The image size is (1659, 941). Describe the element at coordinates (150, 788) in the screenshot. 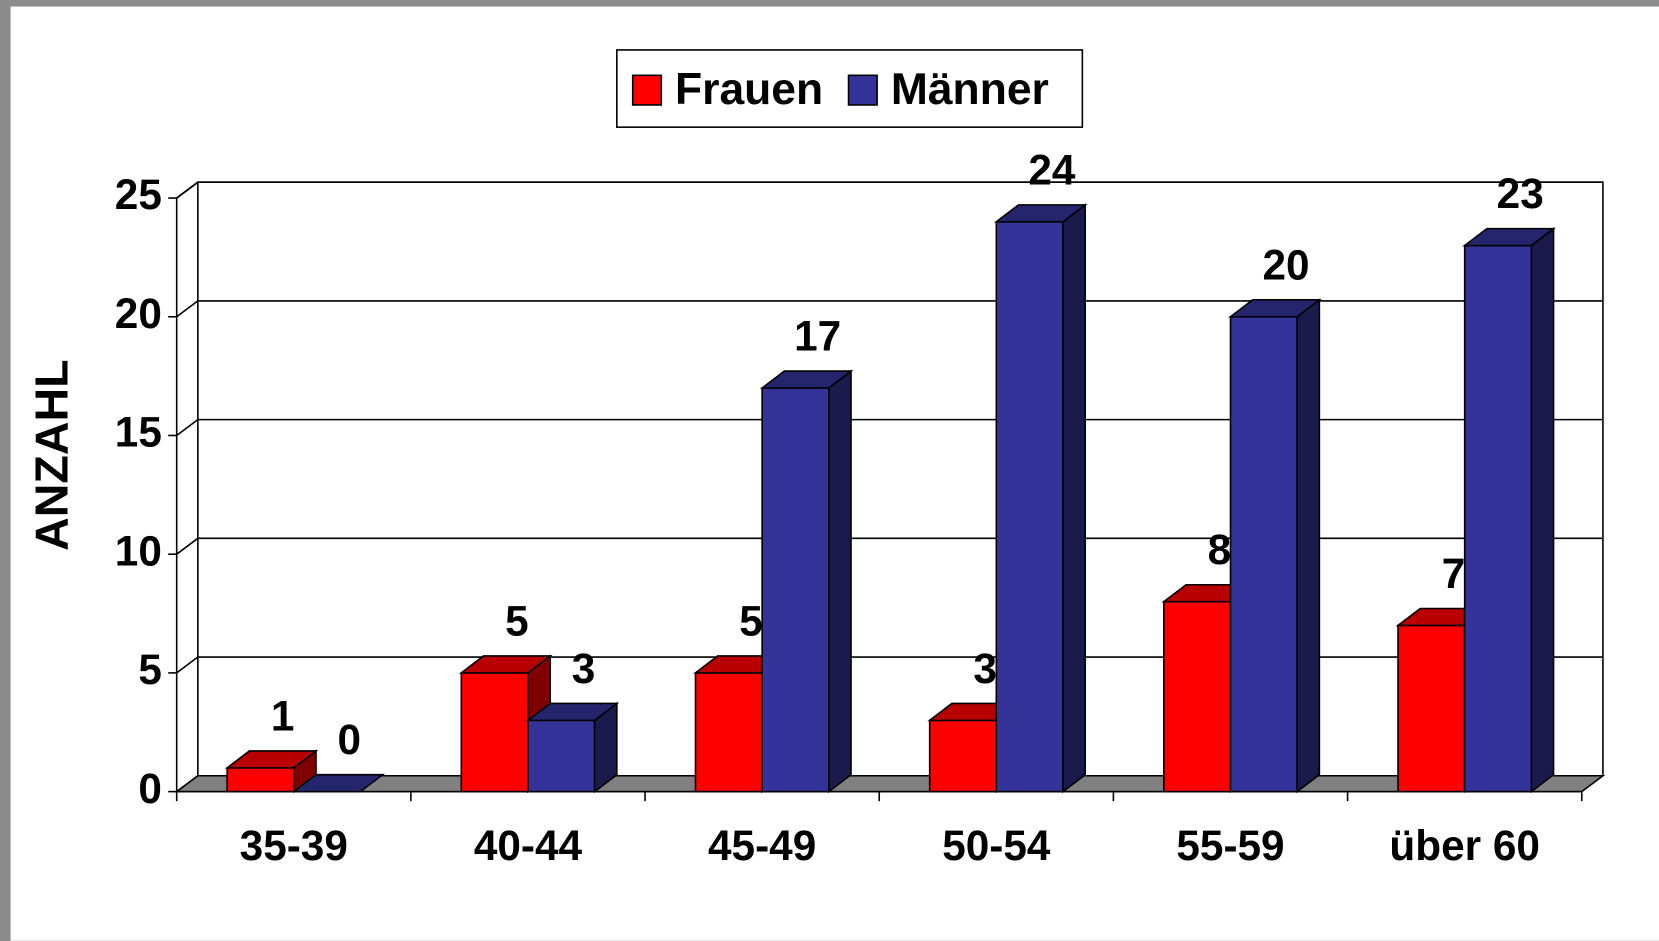

I see `y-tick-label: 0` at that location.